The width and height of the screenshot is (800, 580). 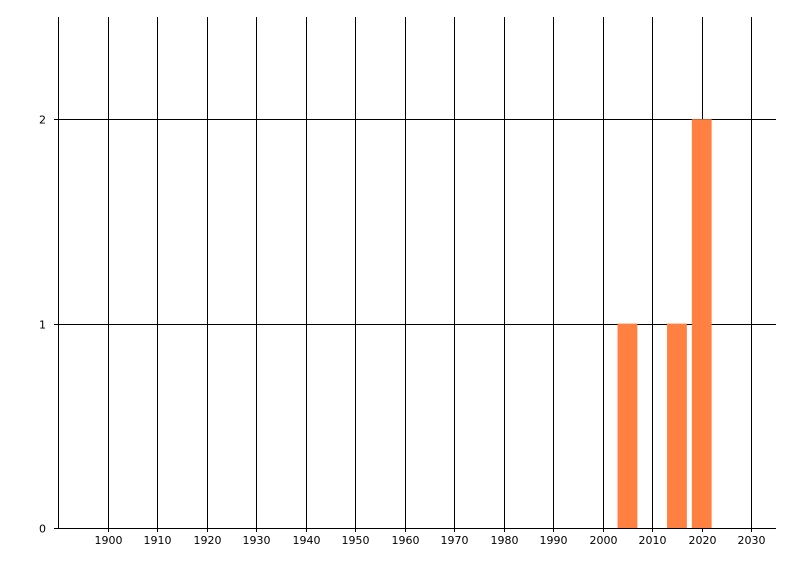 I want to click on x-tick-label: 2010, so click(x=653, y=540).